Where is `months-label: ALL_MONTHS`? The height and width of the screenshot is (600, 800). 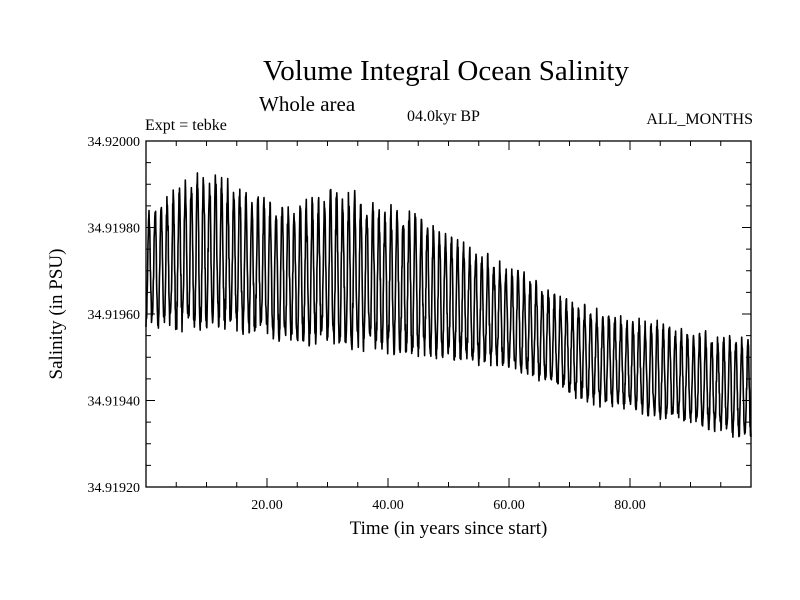
months-label: ALL_MONTHS is located at coordinates (699, 119).